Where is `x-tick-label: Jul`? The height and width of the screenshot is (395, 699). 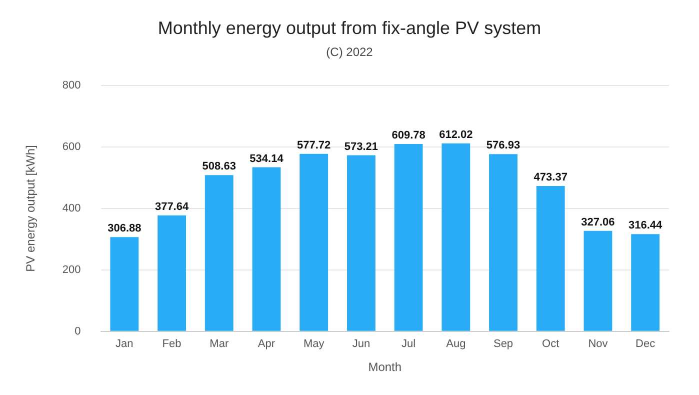
x-tick-label: Jul is located at coordinates (409, 344).